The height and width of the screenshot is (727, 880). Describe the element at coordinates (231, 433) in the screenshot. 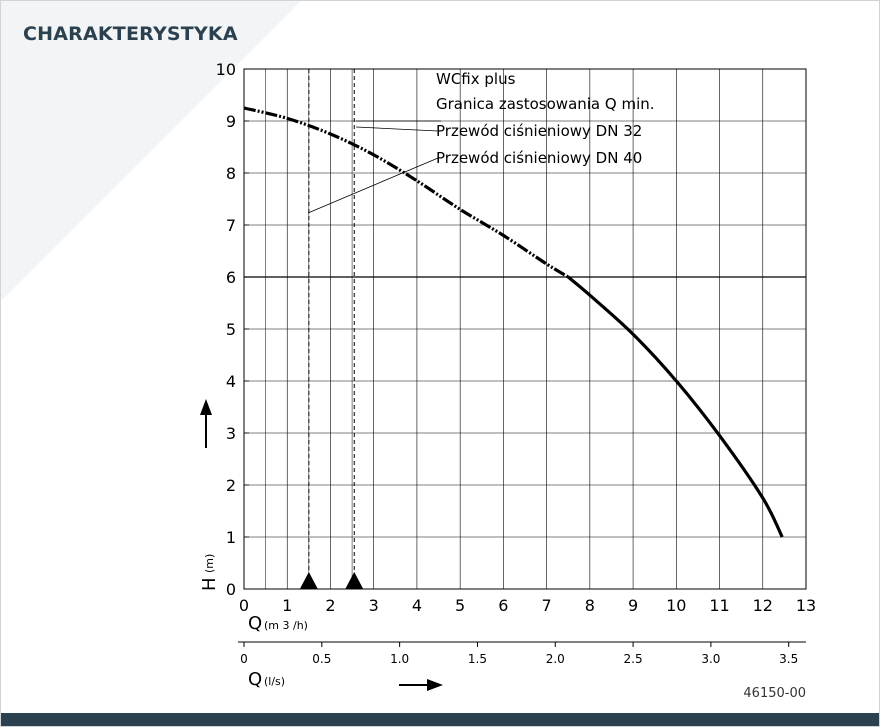

I see `y-tick-label: 3` at that location.